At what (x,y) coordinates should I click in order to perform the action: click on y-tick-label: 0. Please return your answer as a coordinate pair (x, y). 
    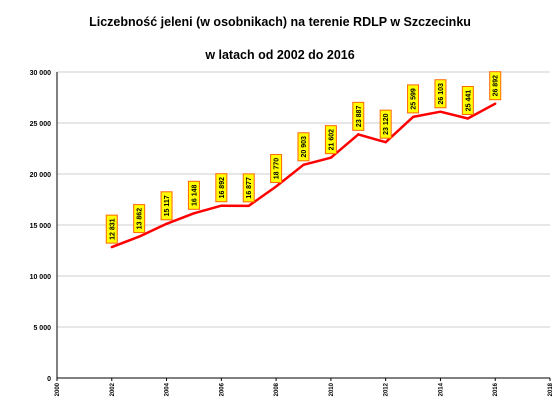
    Looking at the image, I should click on (49, 379).